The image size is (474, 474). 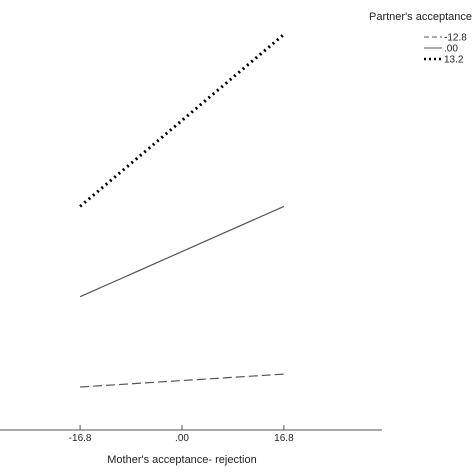 What do you see at coordinates (181, 460) in the screenshot?
I see `x-axis-title: Mother's acceptance- rejection` at bounding box center [181, 460].